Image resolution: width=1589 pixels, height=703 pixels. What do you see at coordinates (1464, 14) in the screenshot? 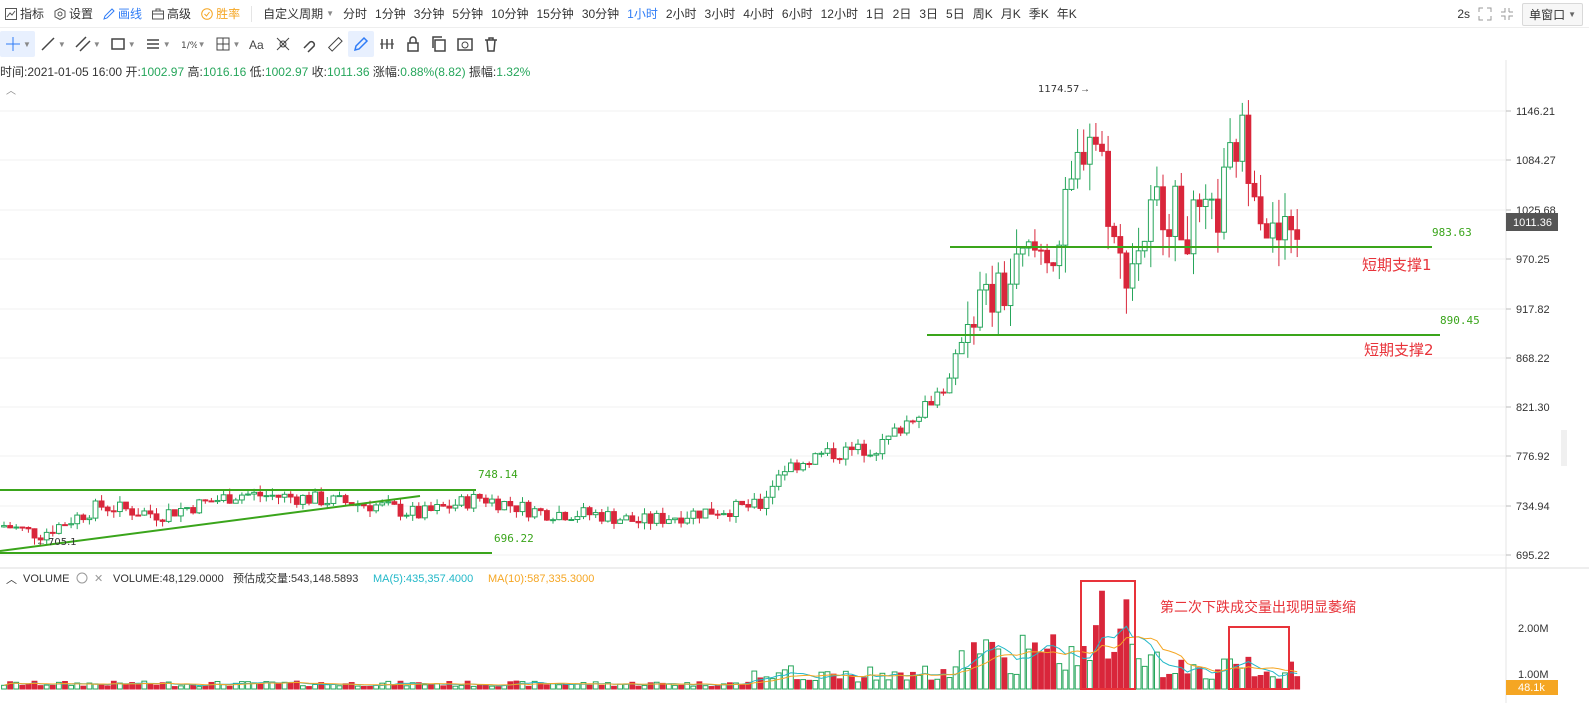
I see `refresh-interval: 2s` at bounding box center [1464, 14].